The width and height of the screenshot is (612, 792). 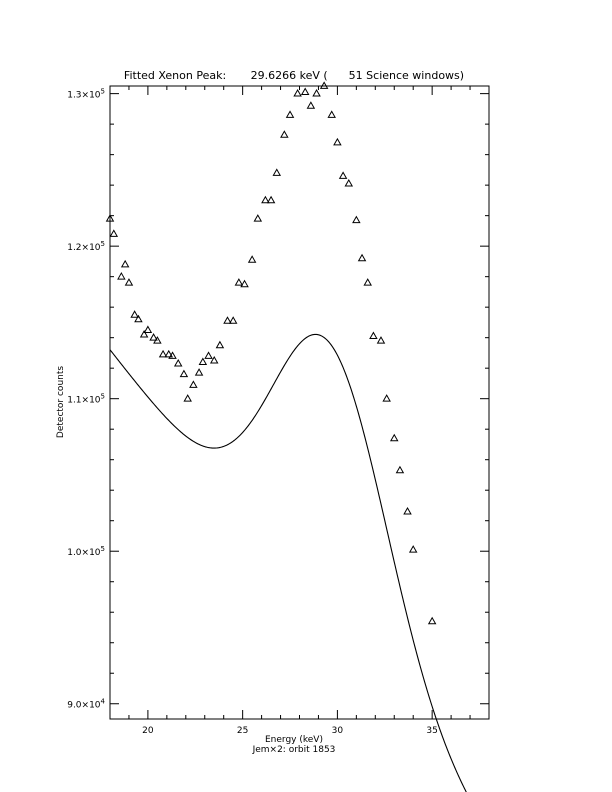 What do you see at coordinates (242, 731) in the screenshot?
I see `x-tick-label: 25` at bounding box center [242, 731].